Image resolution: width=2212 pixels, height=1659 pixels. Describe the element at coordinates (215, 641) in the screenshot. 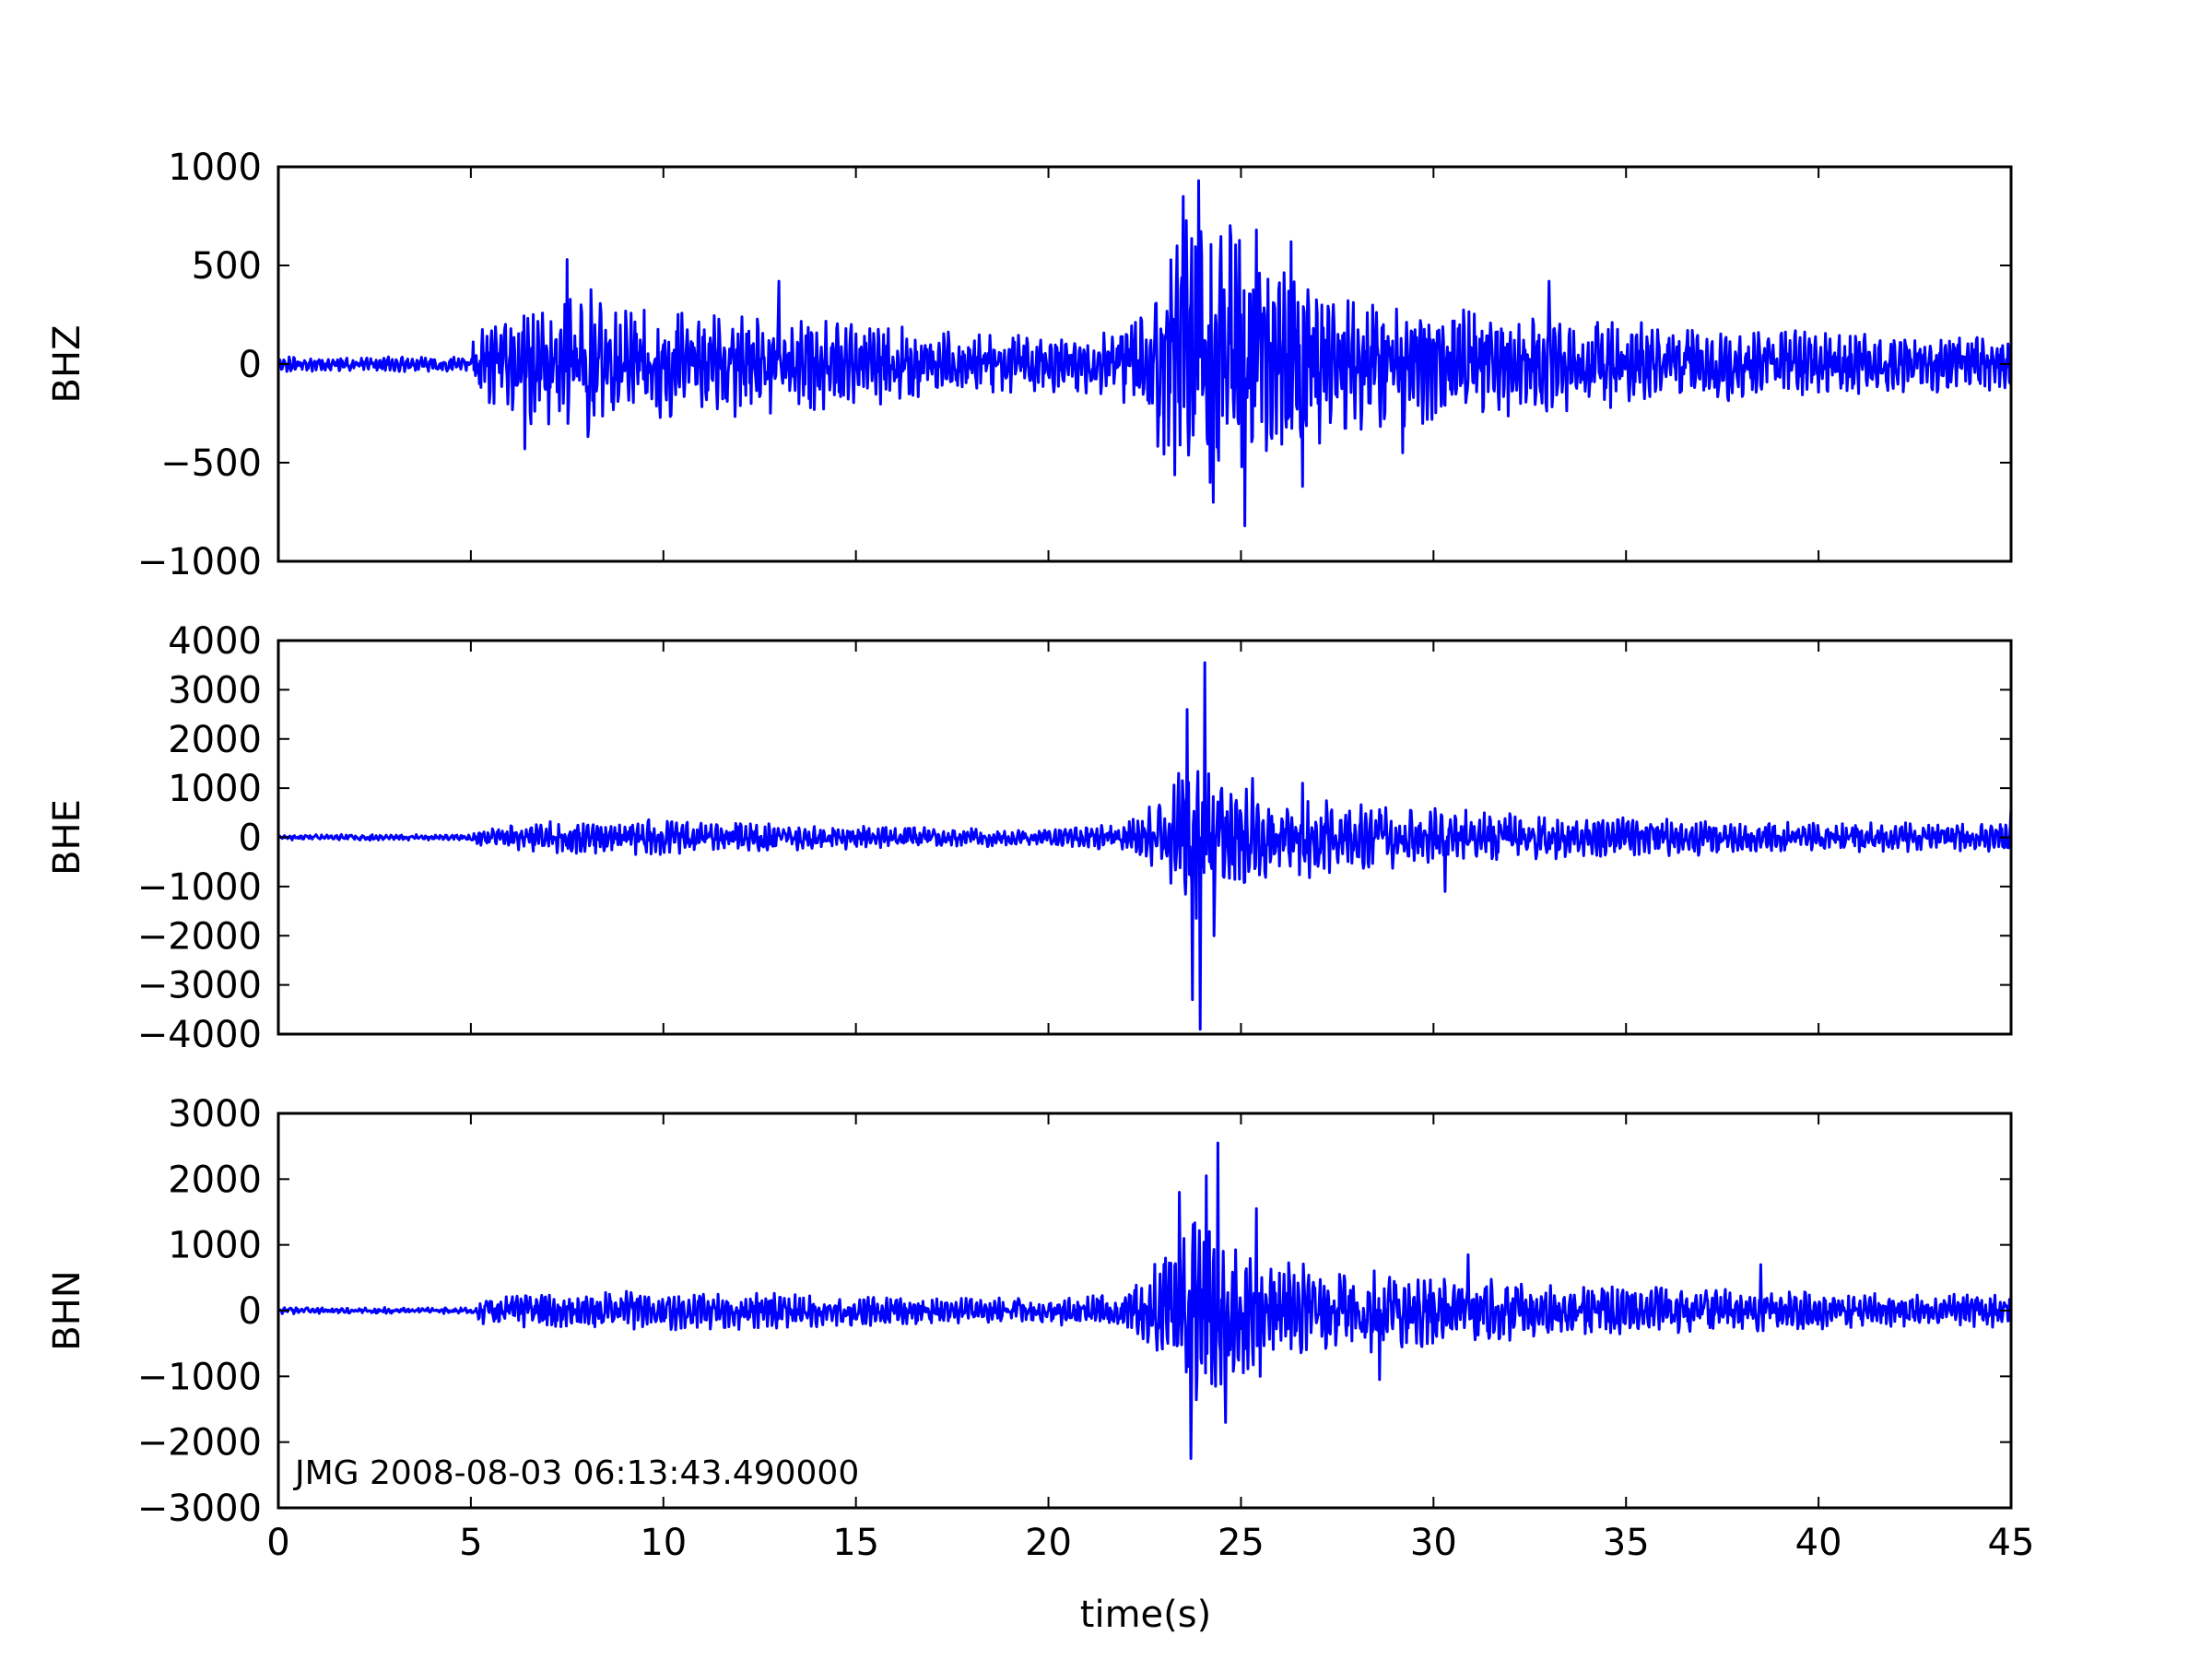

I see `y-tick-label: 4000` at that location.